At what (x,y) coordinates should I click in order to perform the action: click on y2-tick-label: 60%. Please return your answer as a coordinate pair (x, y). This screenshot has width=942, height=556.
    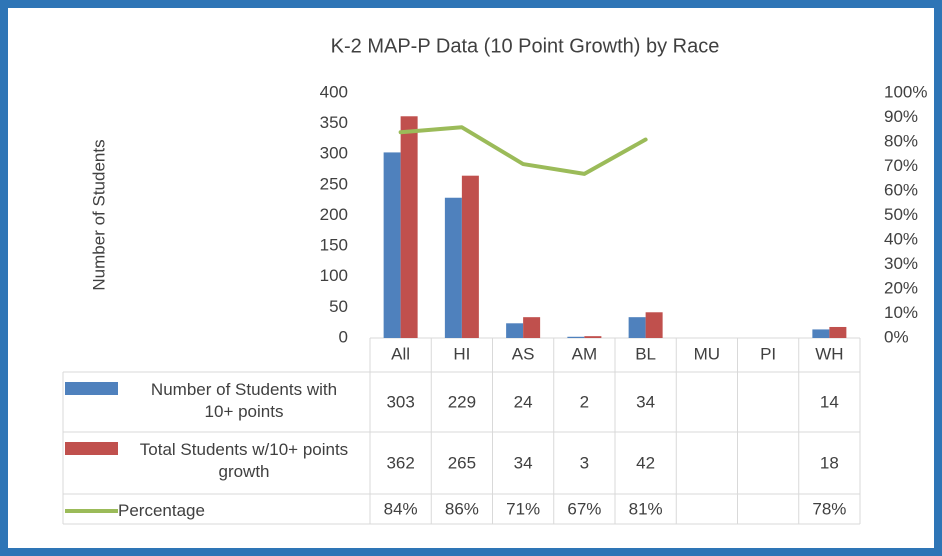
    Looking at the image, I should click on (901, 189).